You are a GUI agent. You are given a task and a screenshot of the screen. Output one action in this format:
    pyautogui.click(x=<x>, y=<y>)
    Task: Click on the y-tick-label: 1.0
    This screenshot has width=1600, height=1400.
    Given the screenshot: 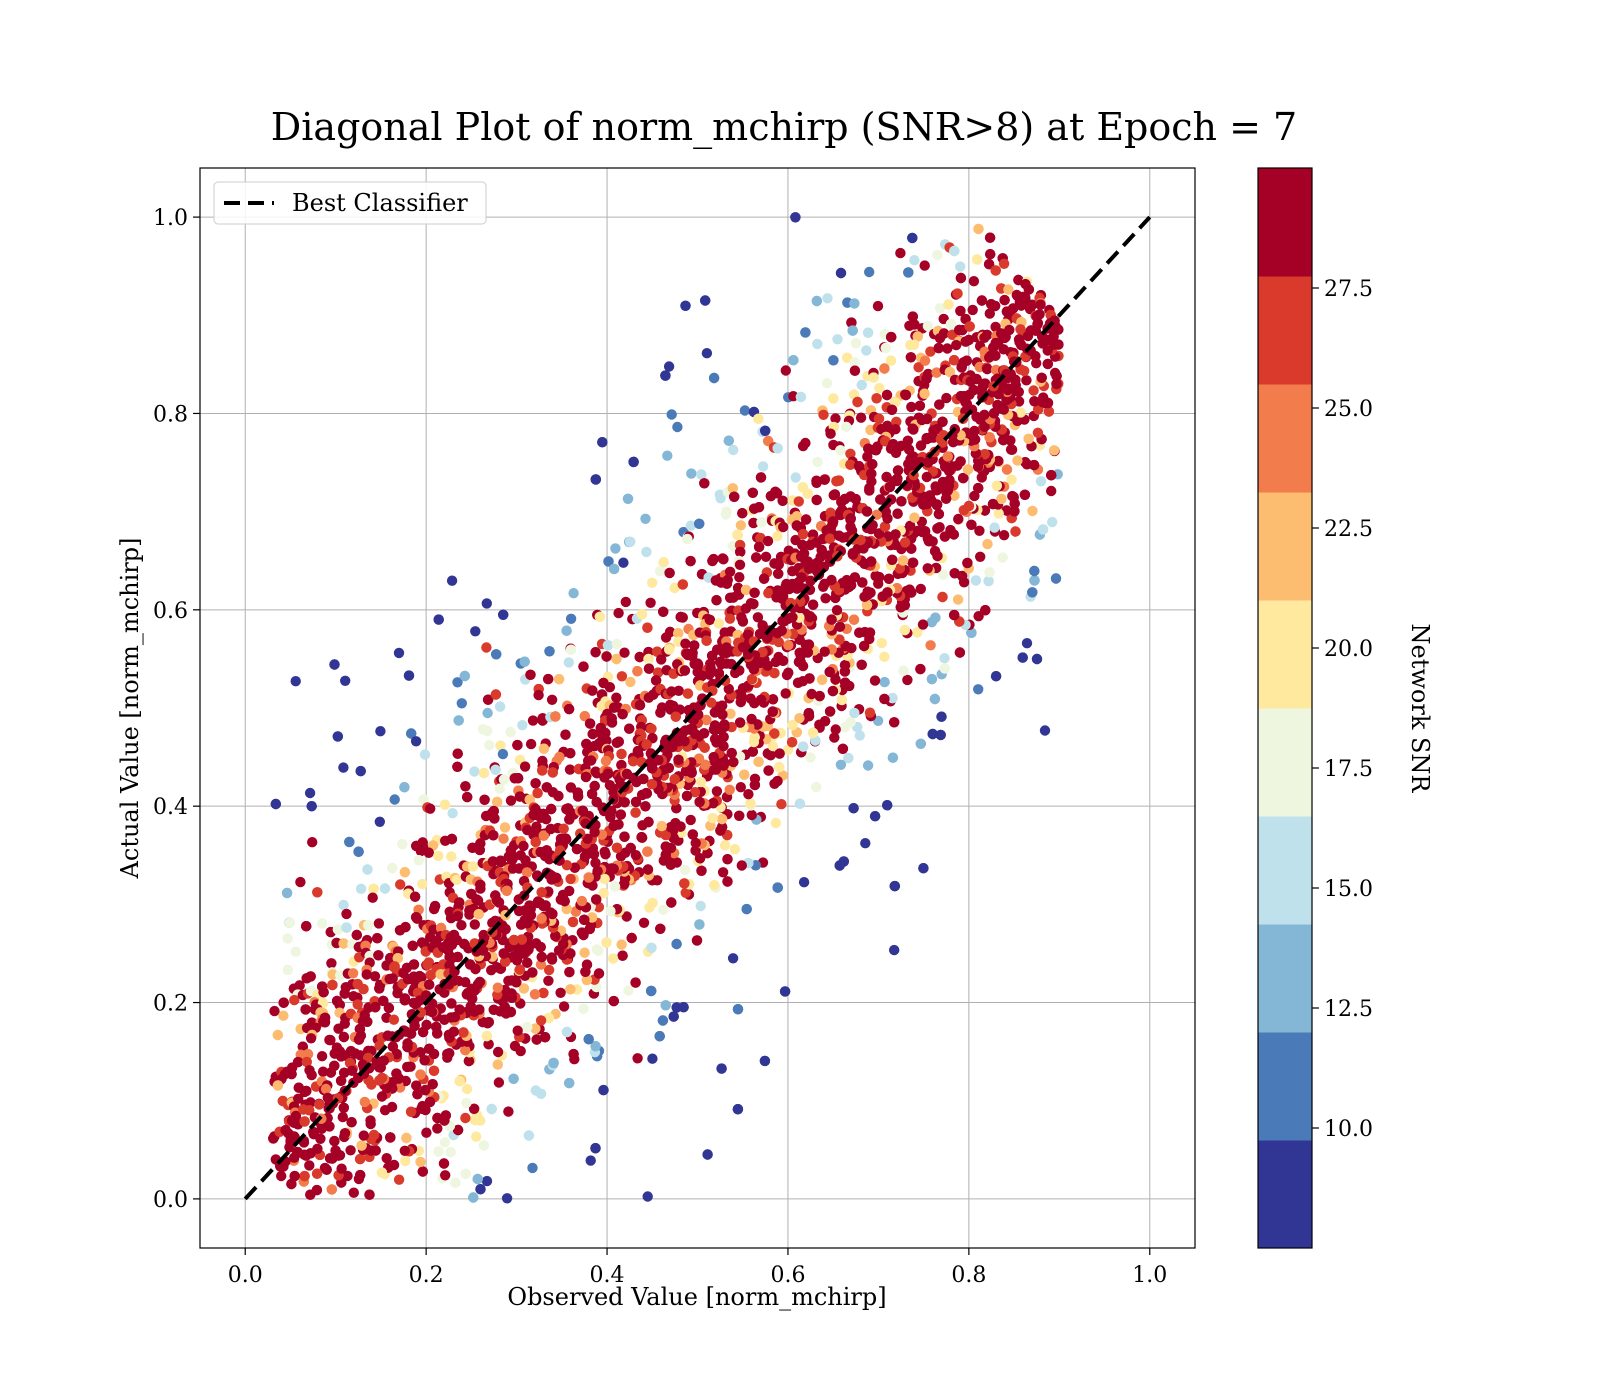 What is the action you would take?
    pyautogui.click(x=170, y=218)
    